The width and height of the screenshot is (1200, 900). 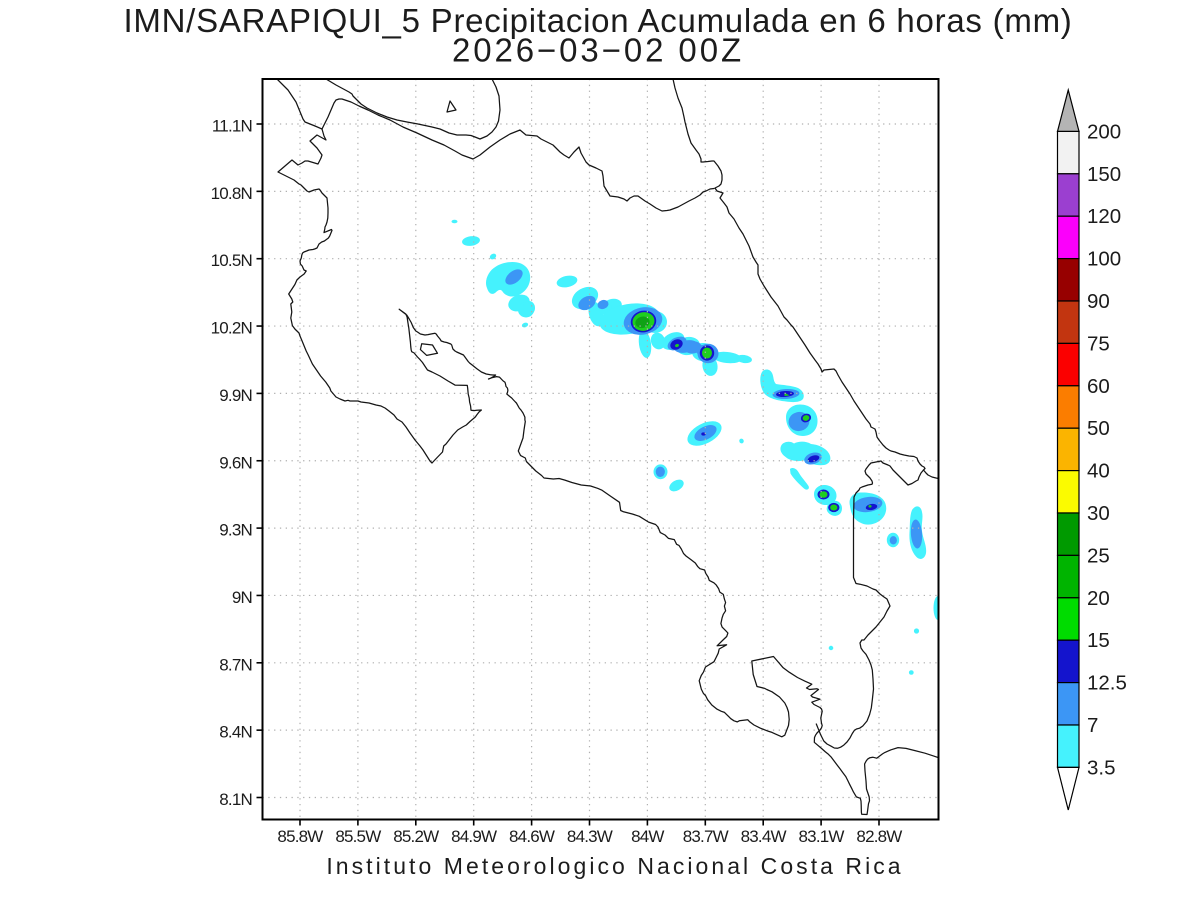 I want to click on svg-text: 85.2W, so click(x=416, y=836).